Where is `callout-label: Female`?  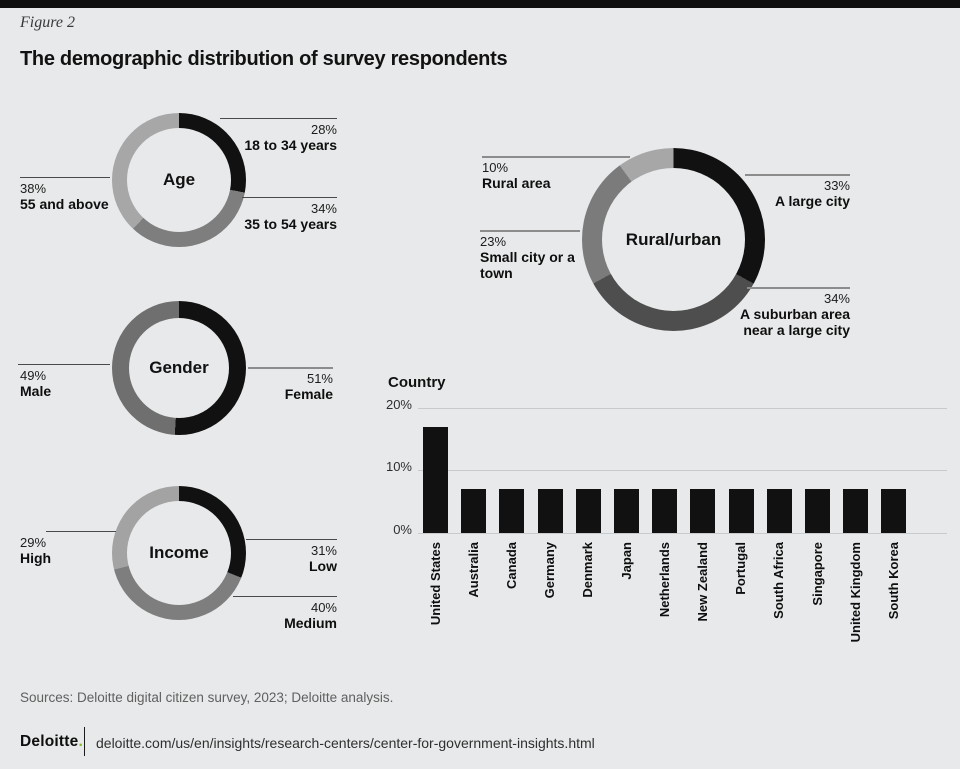 callout-label: Female is located at coordinates (308, 394).